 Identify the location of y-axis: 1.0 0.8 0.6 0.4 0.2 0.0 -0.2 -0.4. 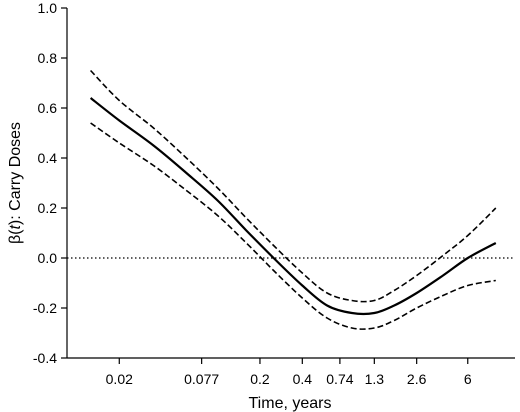
(50, 183).